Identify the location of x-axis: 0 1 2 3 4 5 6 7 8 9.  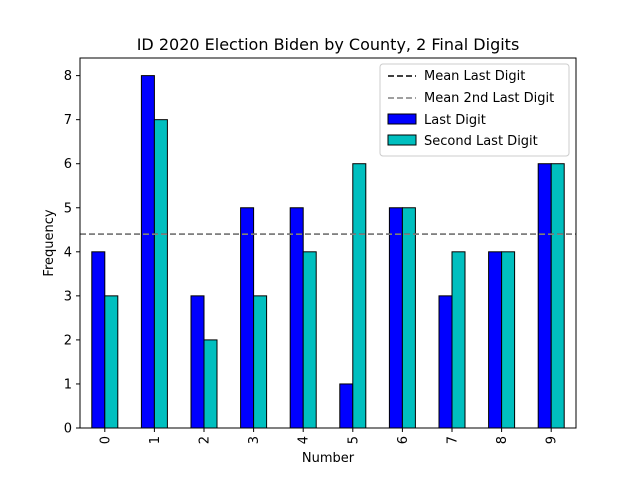
(329, 436).